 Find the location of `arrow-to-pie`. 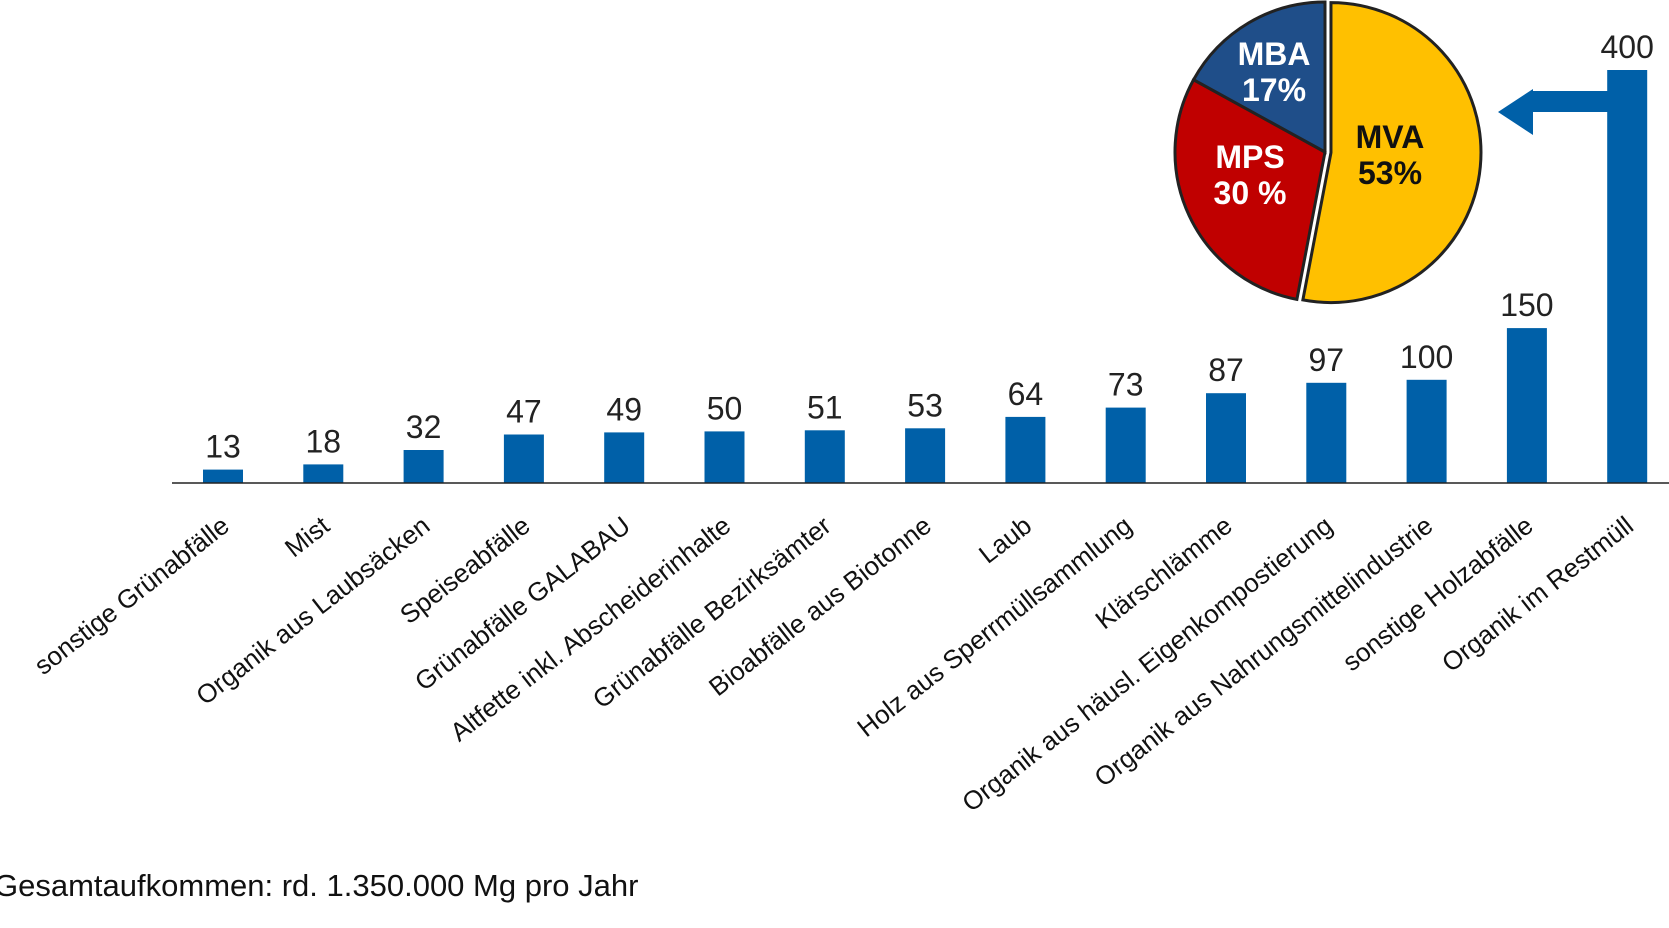

arrow-to-pie is located at coordinates (1553, 112).